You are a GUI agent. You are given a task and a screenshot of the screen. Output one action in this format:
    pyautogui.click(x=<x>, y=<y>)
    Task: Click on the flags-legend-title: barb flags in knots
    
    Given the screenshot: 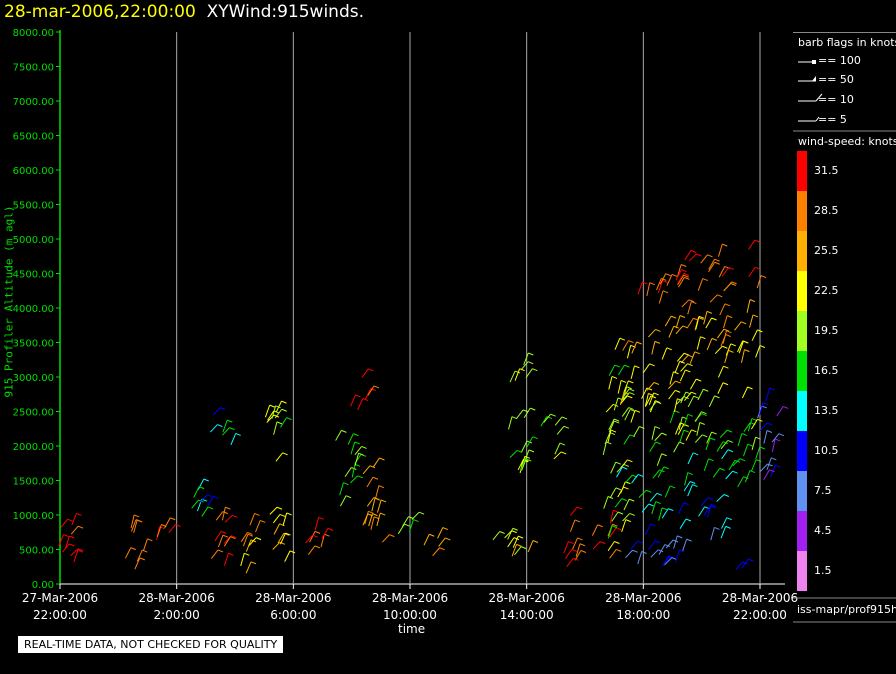 What is the action you would take?
    pyautogui.click(x=847, y=42)
    